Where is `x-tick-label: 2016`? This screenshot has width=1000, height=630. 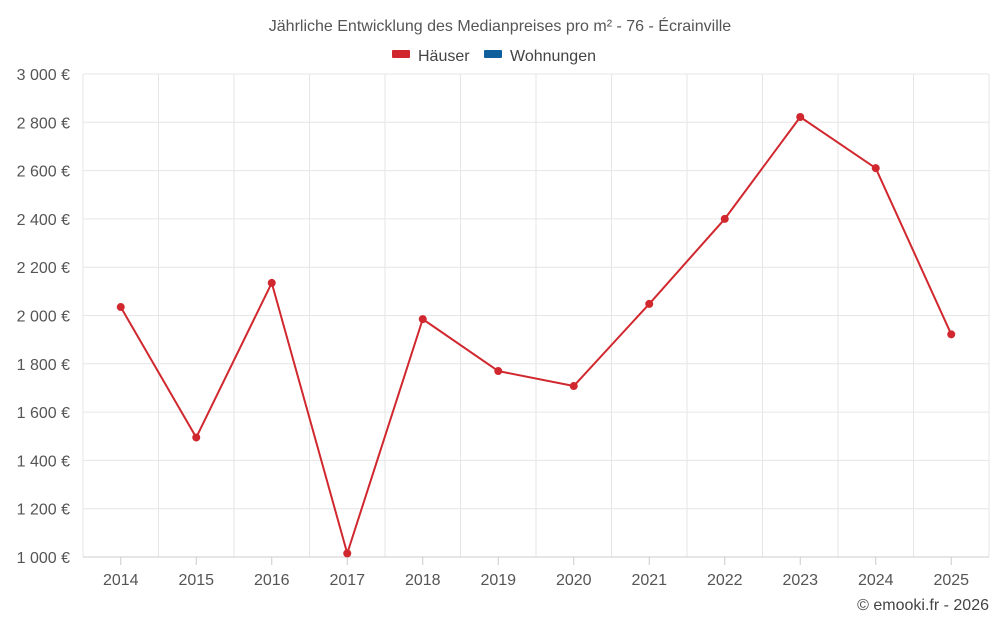 x-tick-label: 2016 is located at coordinates (272, 580).